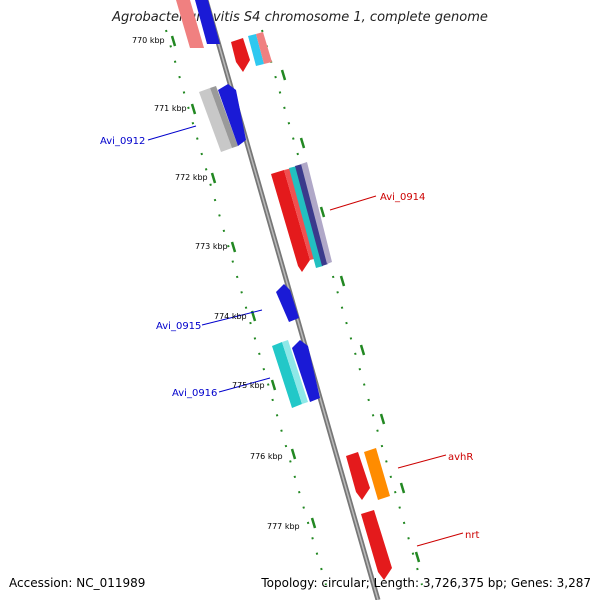 The height and width of the screenshot is (600, 600). Describe the element at coordinates (460, 457) in the screenshot. I see `gene-label-avhr: avhR` at that location.